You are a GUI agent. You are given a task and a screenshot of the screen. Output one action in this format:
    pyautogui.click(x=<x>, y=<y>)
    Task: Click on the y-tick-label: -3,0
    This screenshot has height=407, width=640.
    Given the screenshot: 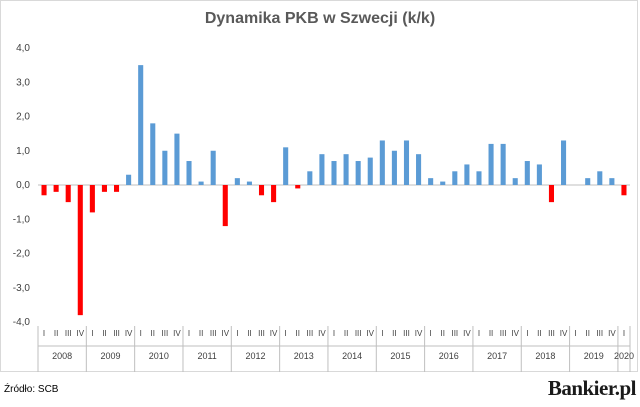 What is the action you would take?
    pyautogui.click(x=22, y=288)
    